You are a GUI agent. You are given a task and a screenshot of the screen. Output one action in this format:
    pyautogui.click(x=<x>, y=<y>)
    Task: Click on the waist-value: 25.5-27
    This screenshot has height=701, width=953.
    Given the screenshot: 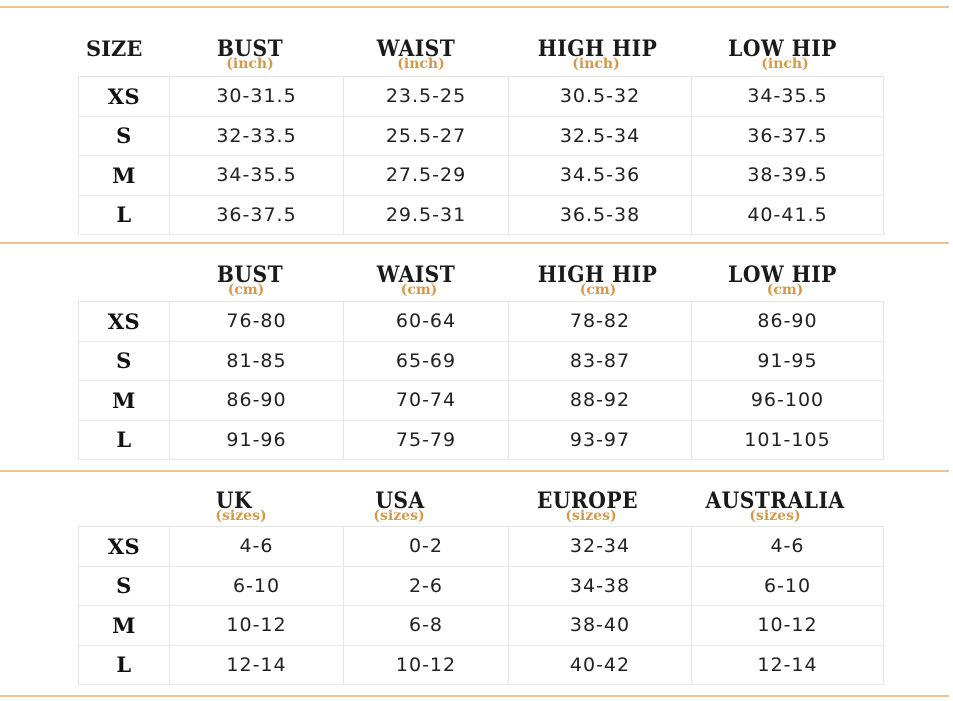 What is the action you would take?
    pyautogui.click(x=426, y=135)
    